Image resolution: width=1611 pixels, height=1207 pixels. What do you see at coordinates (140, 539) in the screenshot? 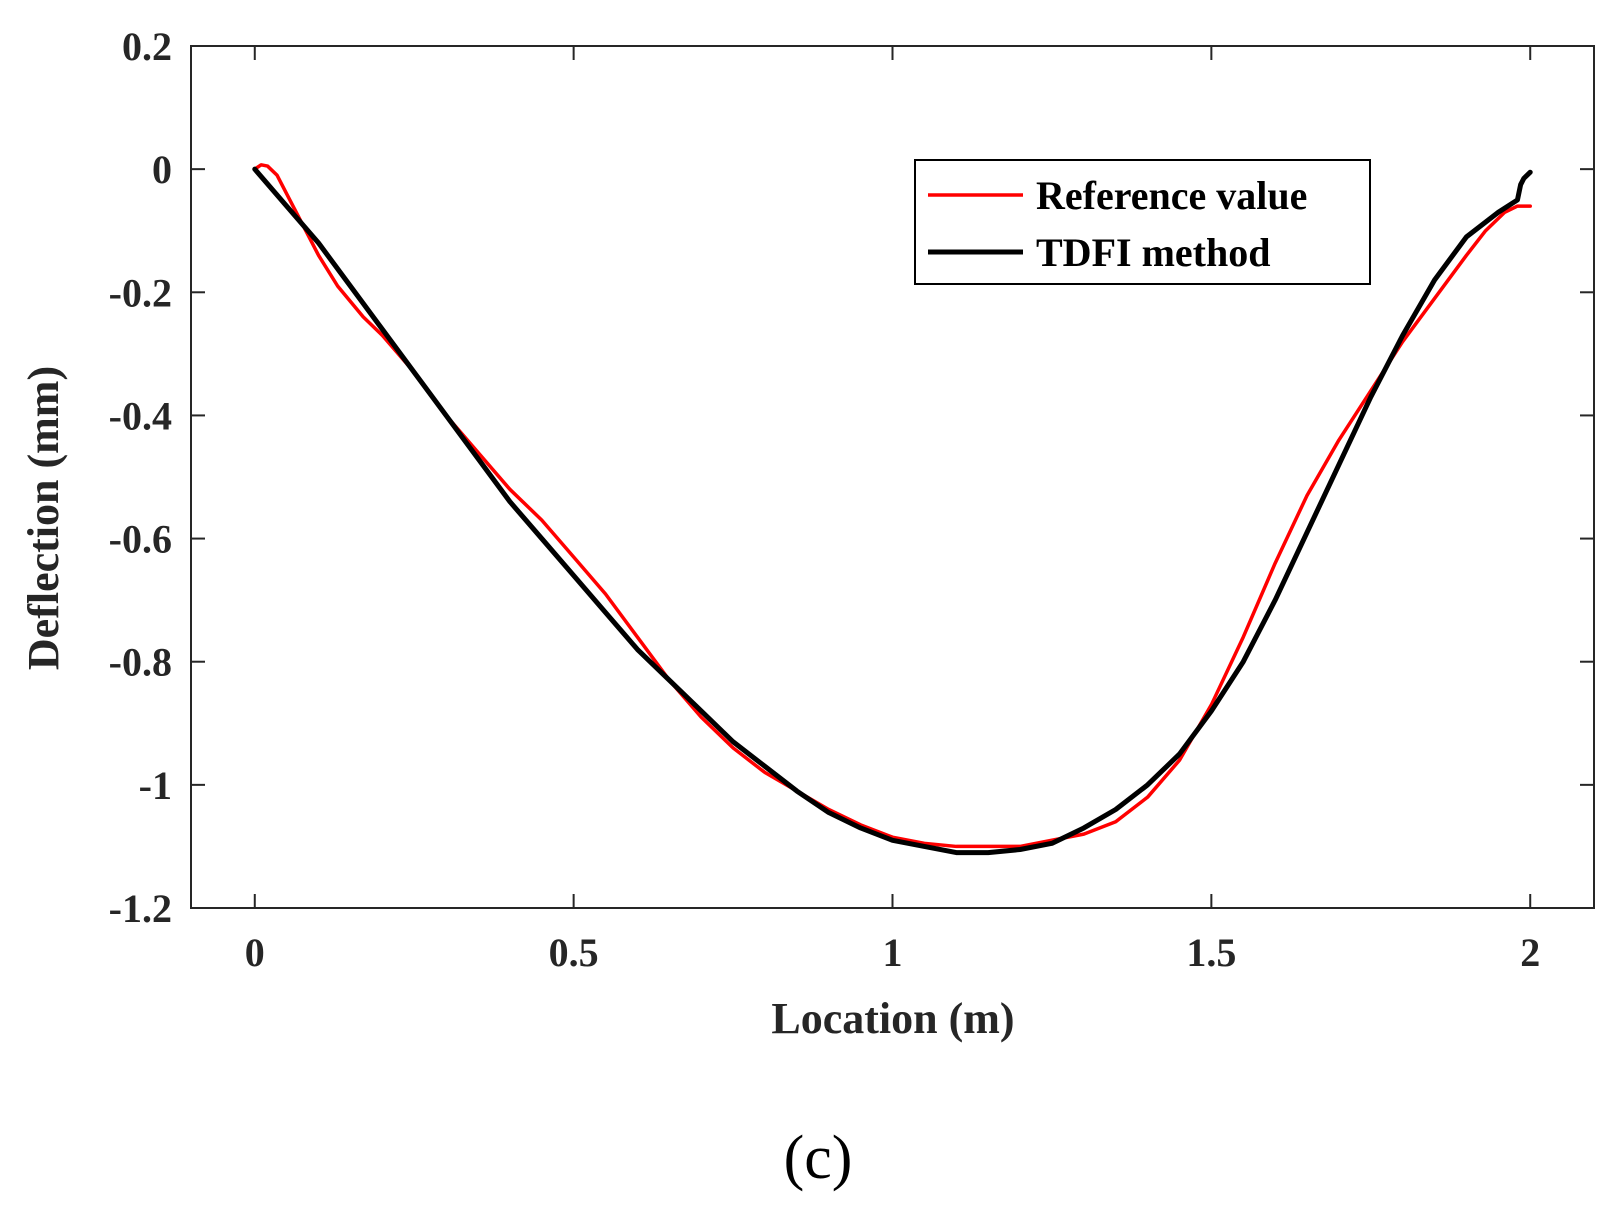
I see `y-tick-label: -0.6` at bounding box center [140, 539].